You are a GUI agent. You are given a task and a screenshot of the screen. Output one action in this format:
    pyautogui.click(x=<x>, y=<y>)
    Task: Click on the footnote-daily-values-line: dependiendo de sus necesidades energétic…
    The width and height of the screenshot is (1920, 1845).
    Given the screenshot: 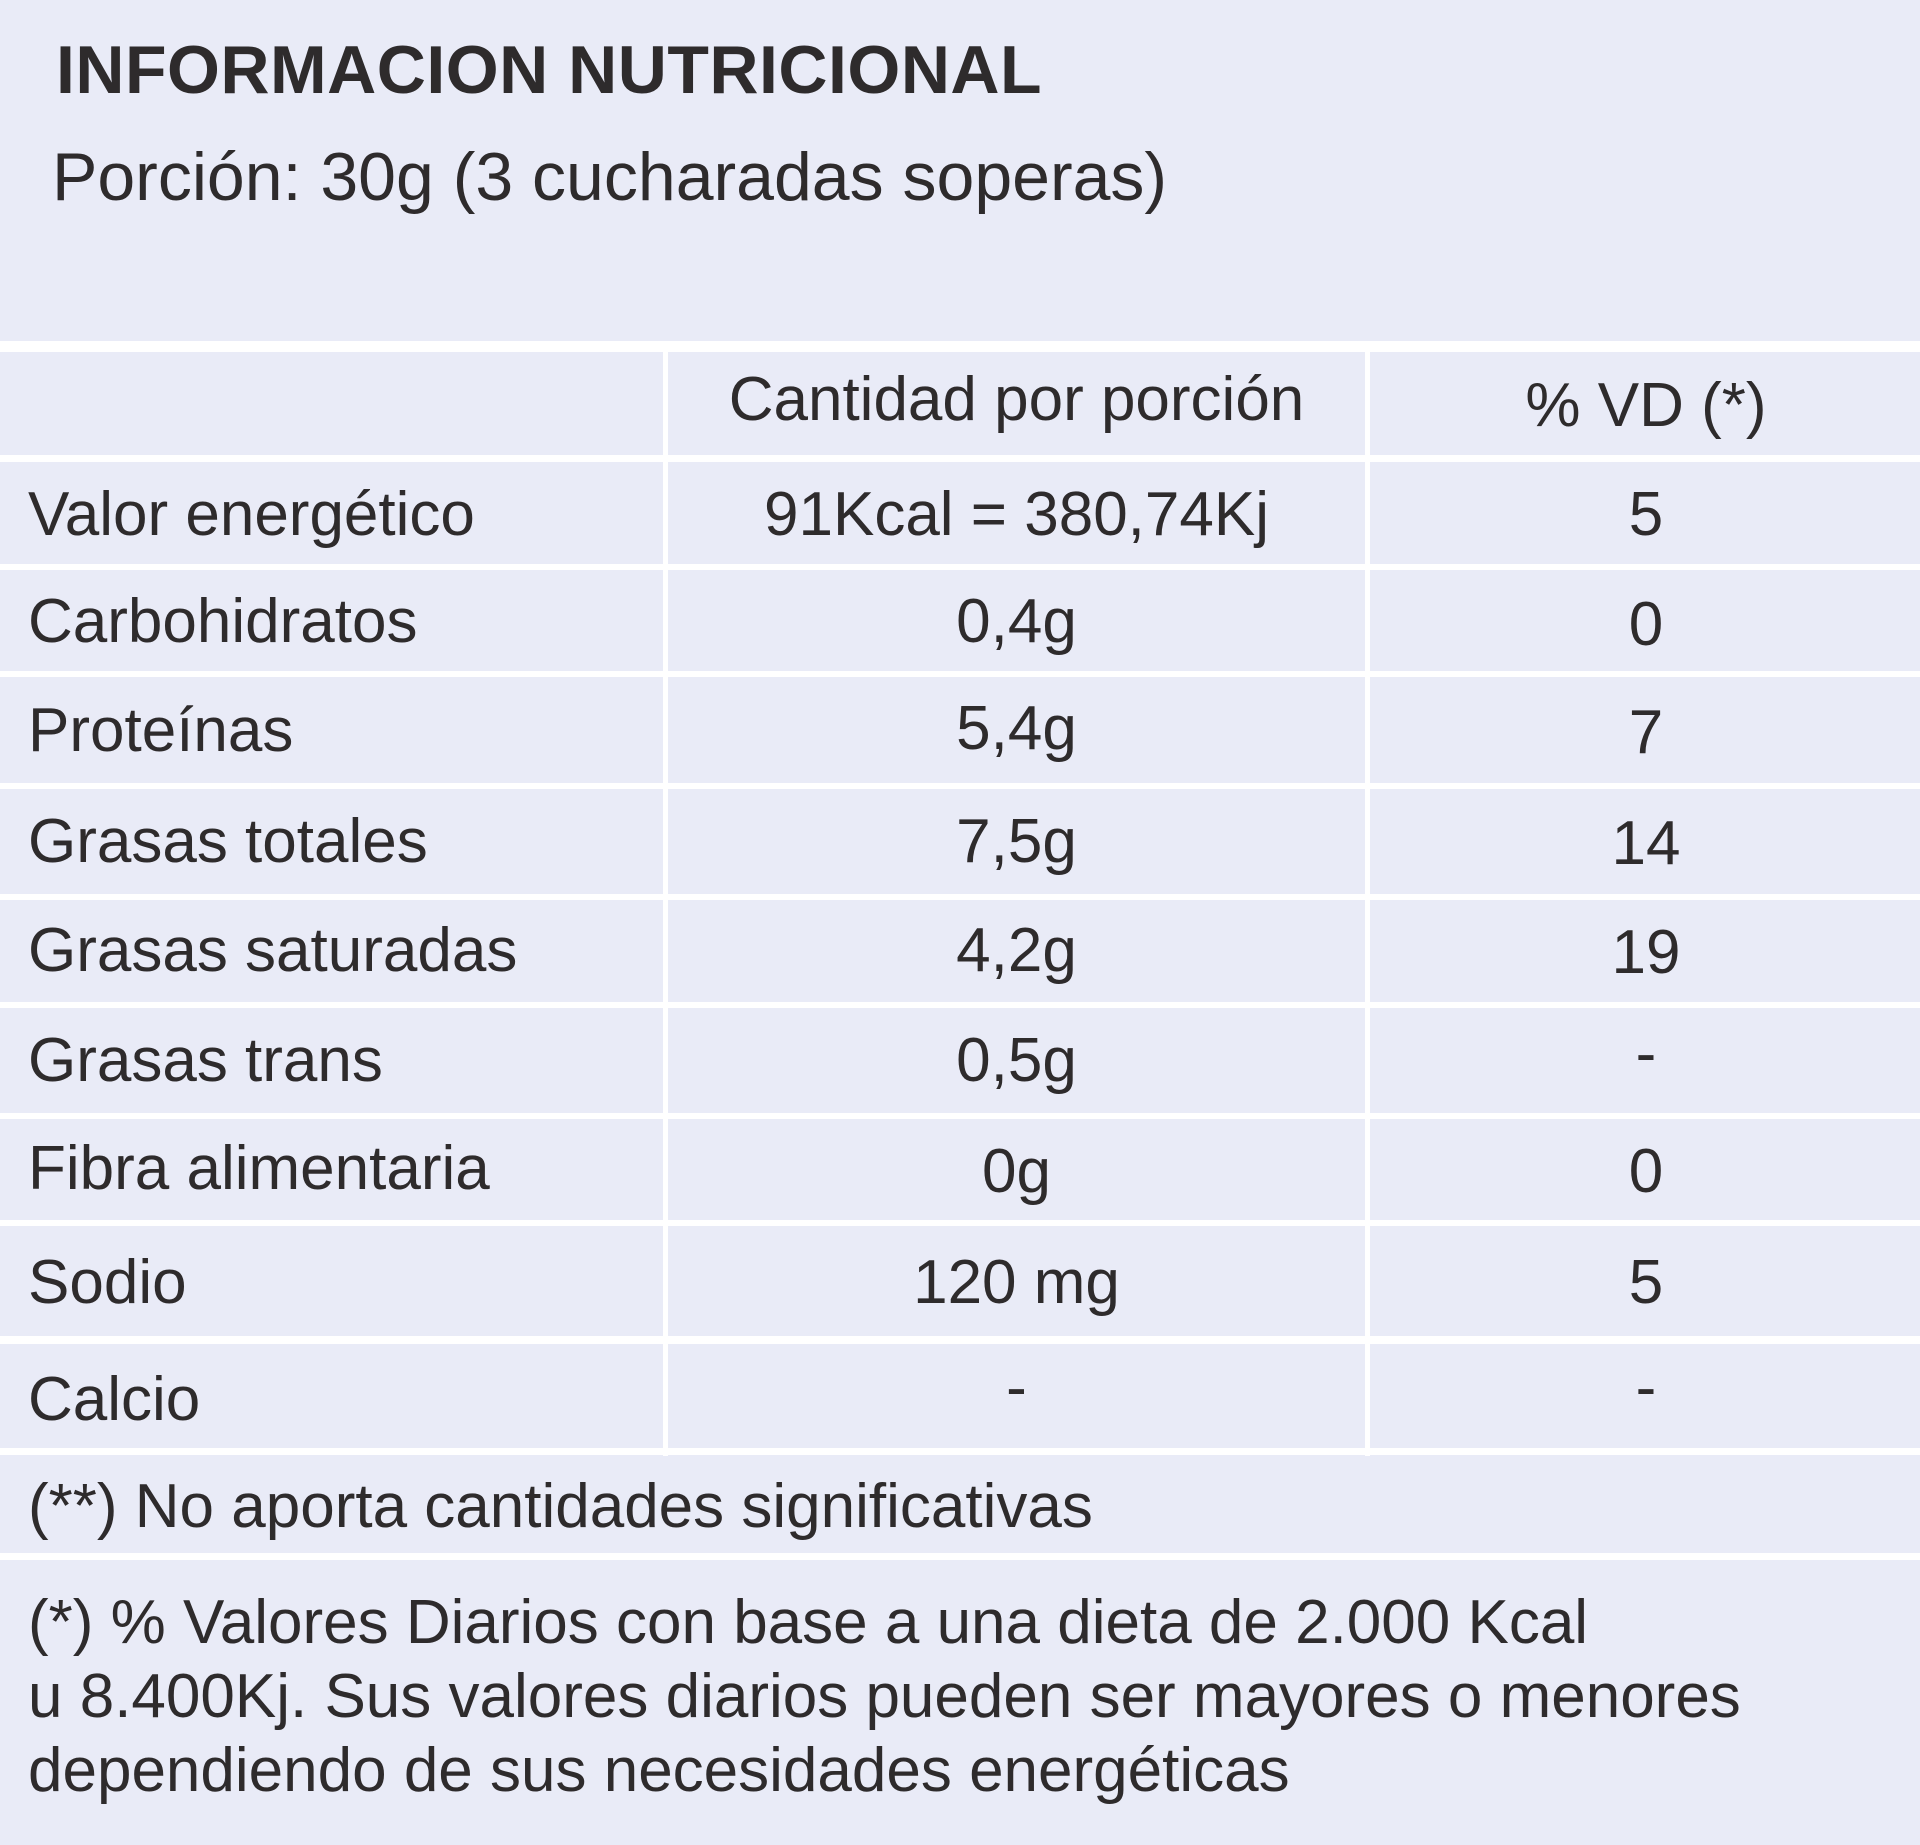 What is the action you would take?
    pyautogui.click(x=659, y=1770)
    